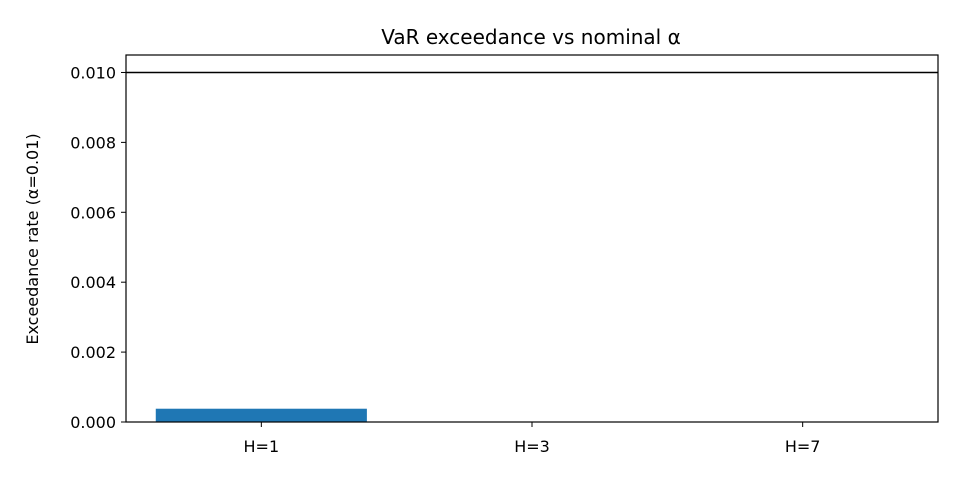  What do you see at coordinates (93, 72) in the screenshot?
I see `y-tick-label: 0.010` at bounding box center [93, 72].